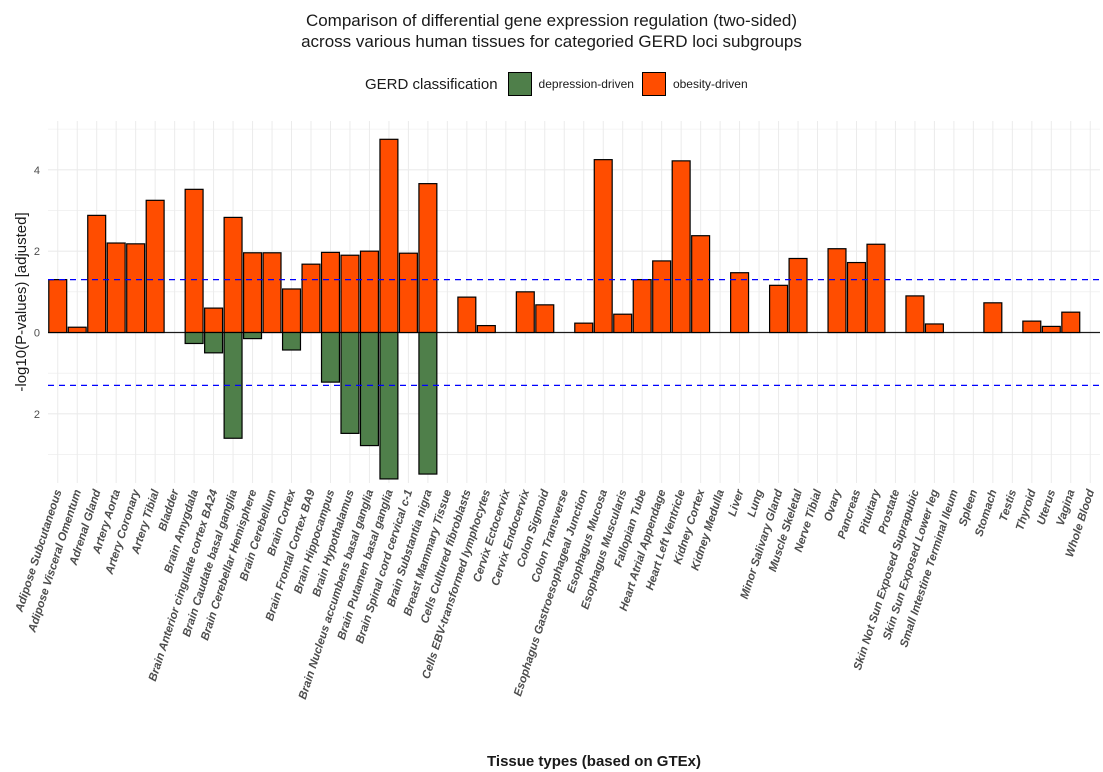  What do you see at coordinates (756, 503) in the screenshot?
I see `x-tick-label: Lung` at bounding box center [756, 503].